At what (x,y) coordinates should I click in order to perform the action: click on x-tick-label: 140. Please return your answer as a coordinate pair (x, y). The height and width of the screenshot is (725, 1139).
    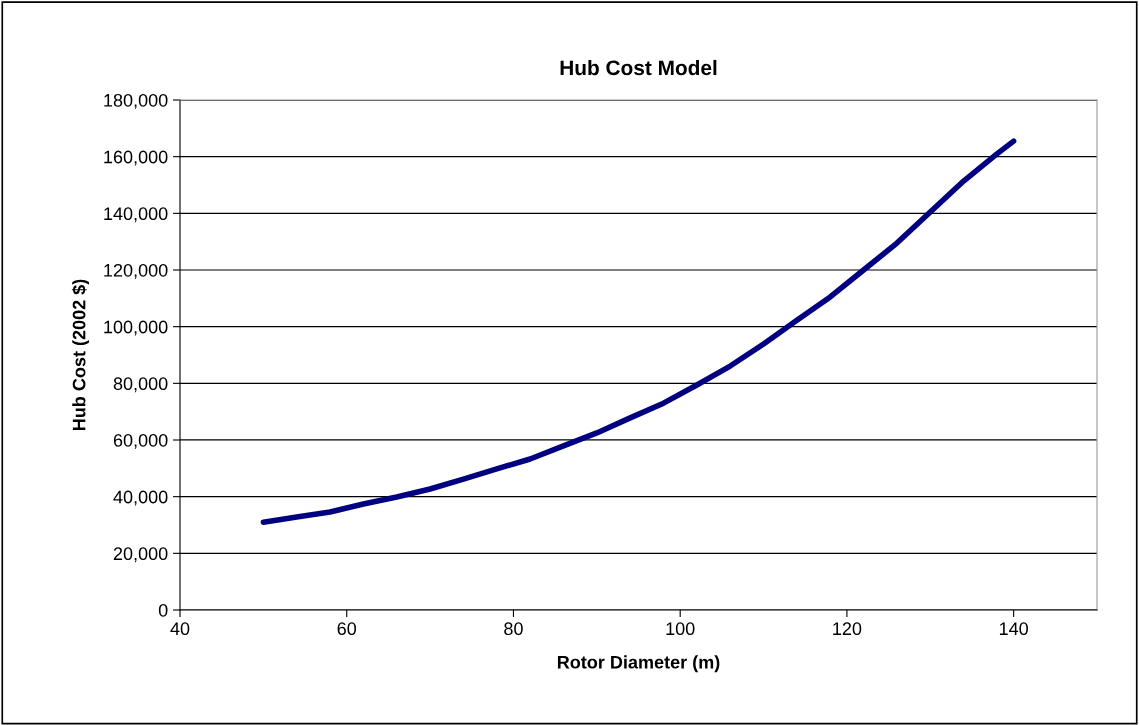
    Looking at the image, I should click on (1013, 629).